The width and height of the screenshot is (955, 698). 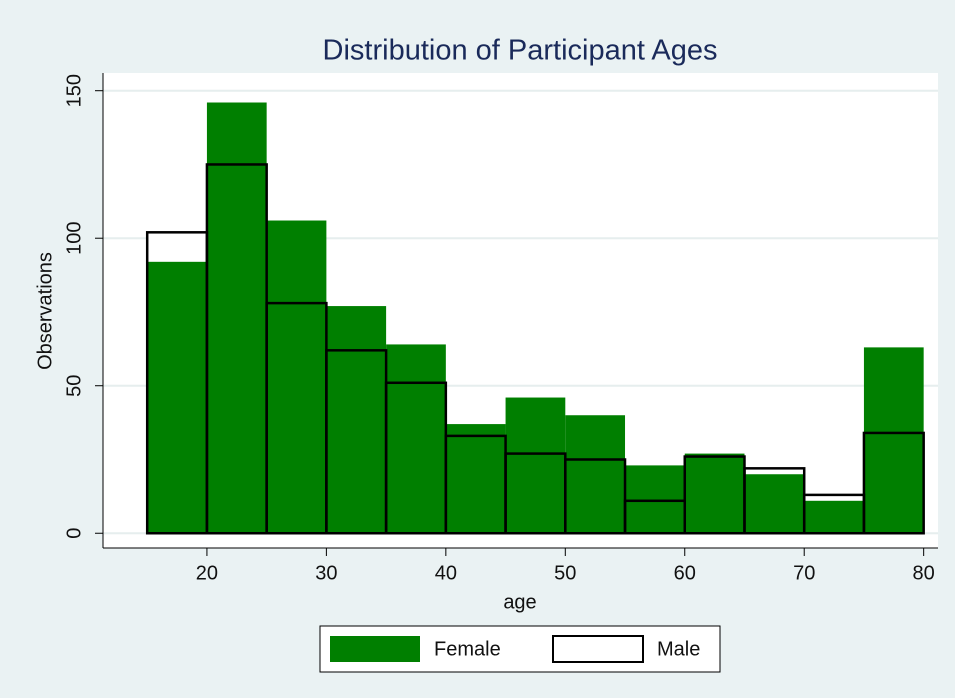 What do you see at coordinates (678, 649) in the screenshot?
I see `legend-label: Male` at bounding box center [678, 649].